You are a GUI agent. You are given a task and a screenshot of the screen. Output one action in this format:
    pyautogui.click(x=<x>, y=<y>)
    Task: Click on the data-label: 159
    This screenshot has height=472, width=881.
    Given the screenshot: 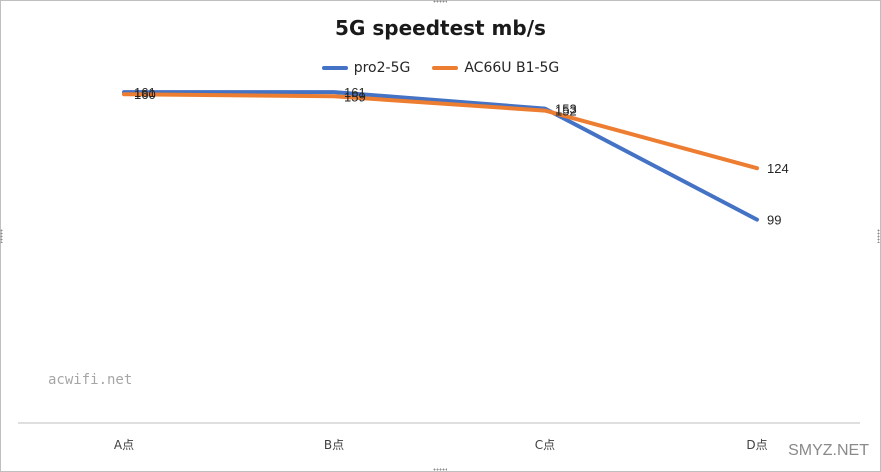 What is the action you would take?
    pyautogui.click(x=355, y=96)
    